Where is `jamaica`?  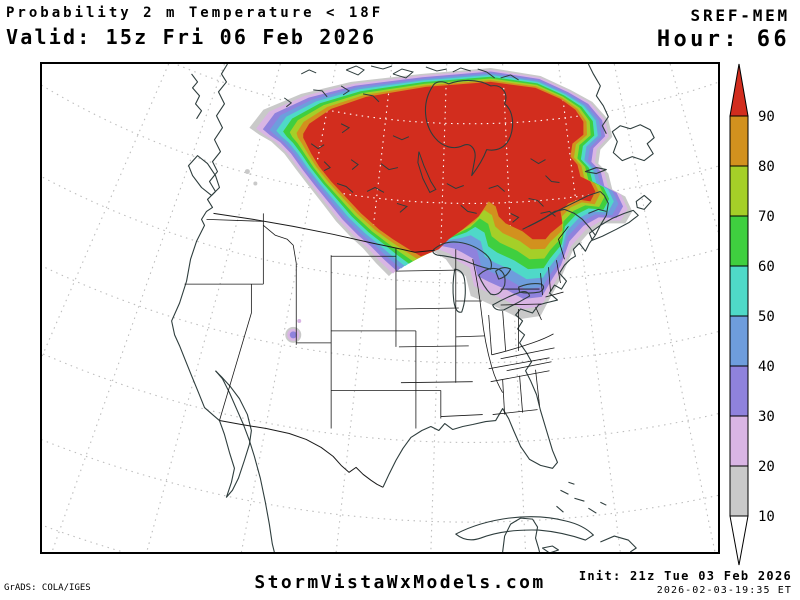
jamaica is located at coordinates (550, 548).